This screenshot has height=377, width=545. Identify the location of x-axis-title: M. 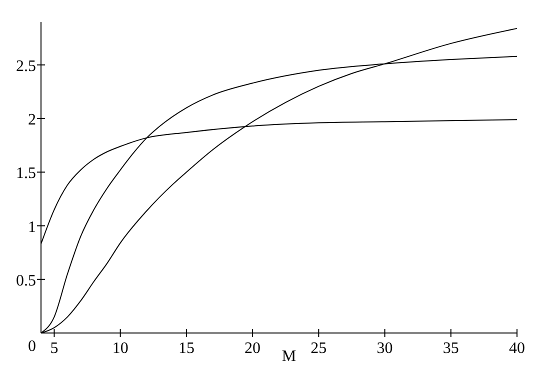
(289, 356).